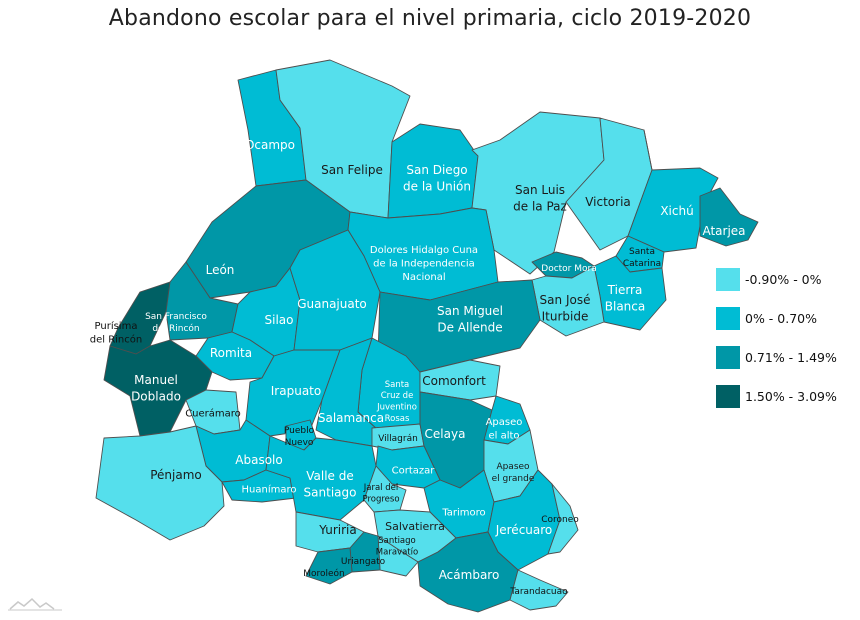 The width and height of the screenshot is (860, 620). Describe the element at coordinates (156, 388) in the screenshot. I see `municipality-label-manuel-doblado: Manuel Doblado` at that location.